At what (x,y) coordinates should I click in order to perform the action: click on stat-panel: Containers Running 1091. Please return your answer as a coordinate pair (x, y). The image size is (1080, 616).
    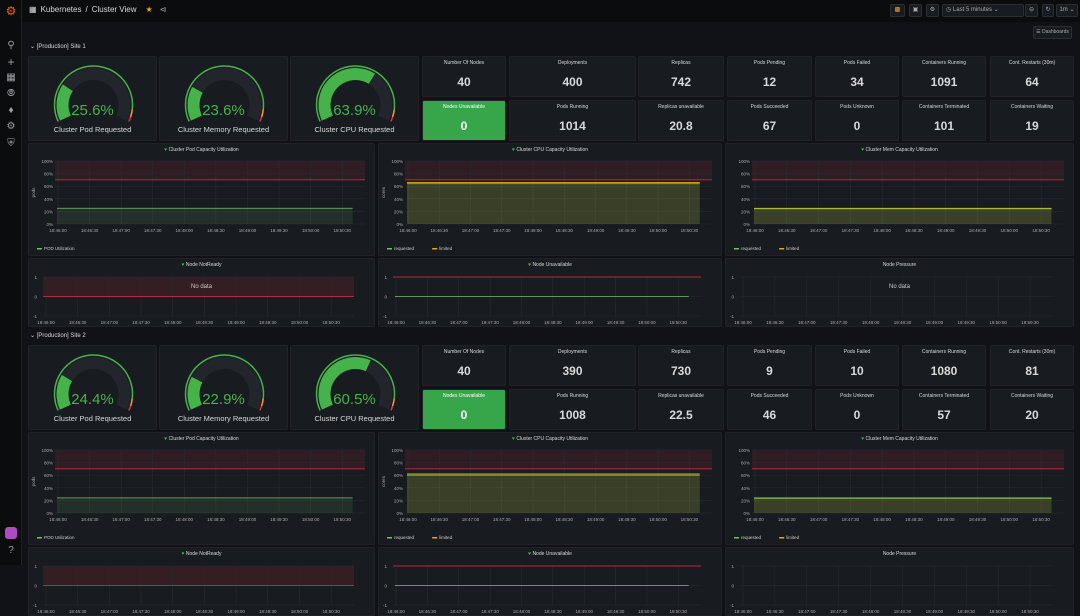
    Looking at the image, I should click on (944, 76).